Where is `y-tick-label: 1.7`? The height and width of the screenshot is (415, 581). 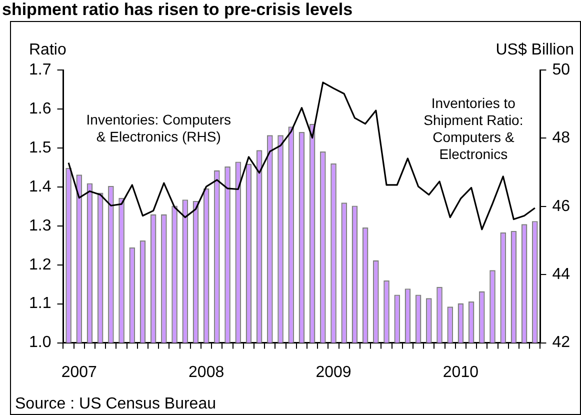 y-tick-label: 1.7 is located at coordinates (40, 69).